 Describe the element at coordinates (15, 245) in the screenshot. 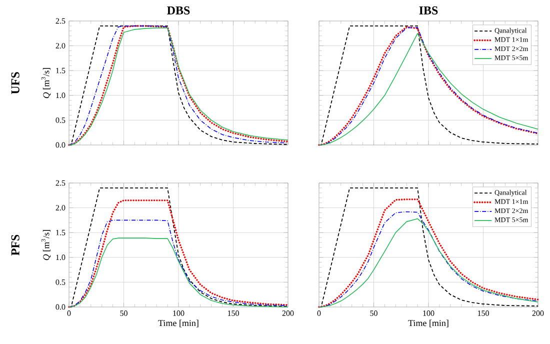

I see `text: PFS` at that location.